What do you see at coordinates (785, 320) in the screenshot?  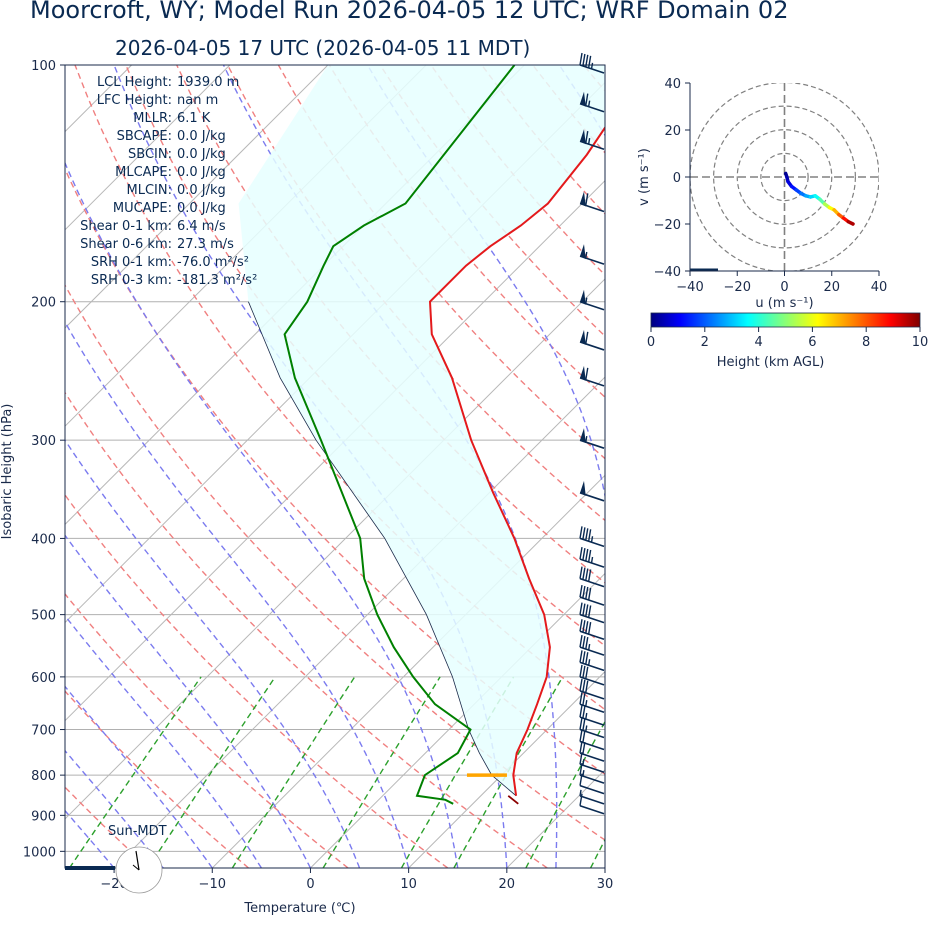 I see `colorbar-gradient` at bounding box center [785, 320].